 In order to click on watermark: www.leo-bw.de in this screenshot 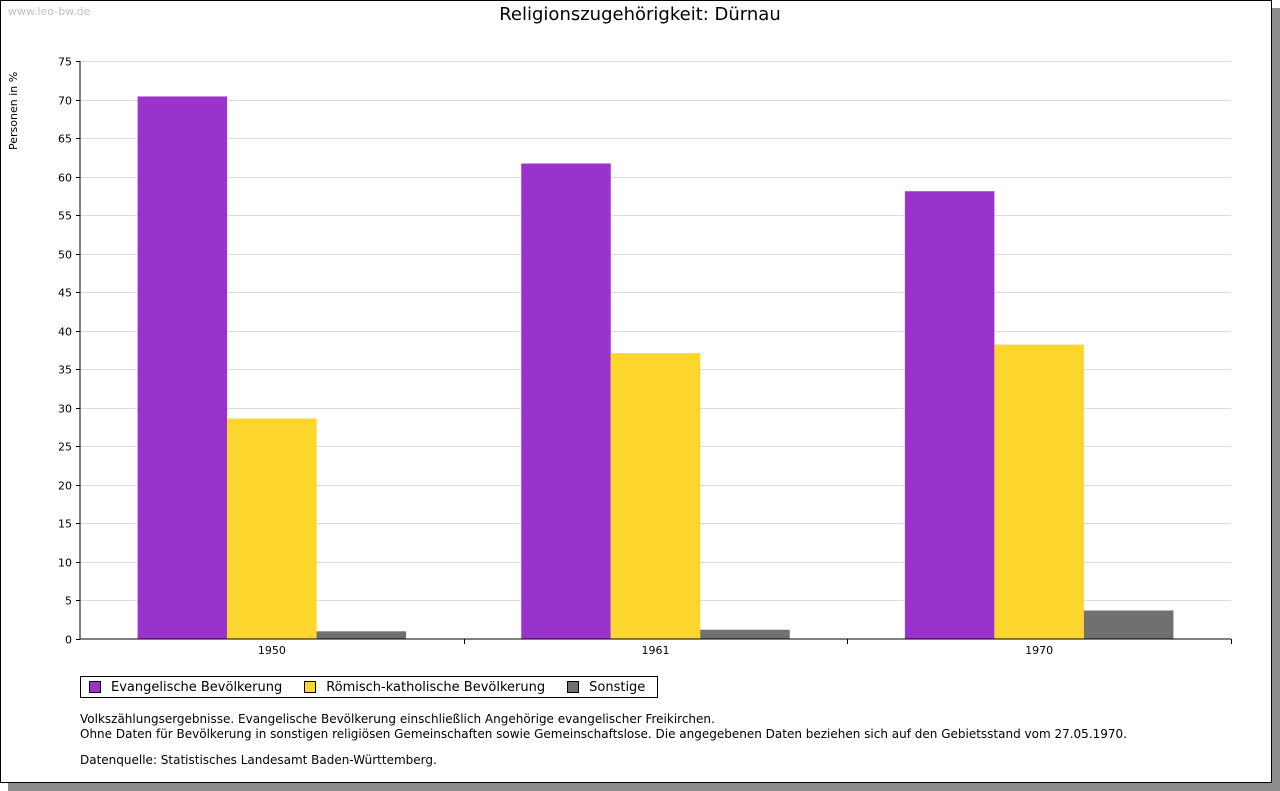, I will do `click(49, 11)`.